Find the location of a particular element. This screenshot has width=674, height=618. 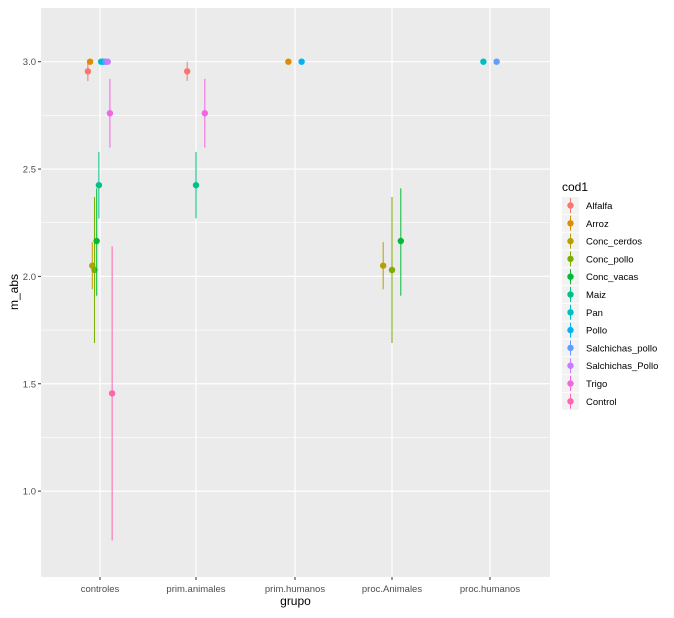

y-axis: 1.0 1.5 2.0 2.5 3.0 is located at coordinates (32, 277).